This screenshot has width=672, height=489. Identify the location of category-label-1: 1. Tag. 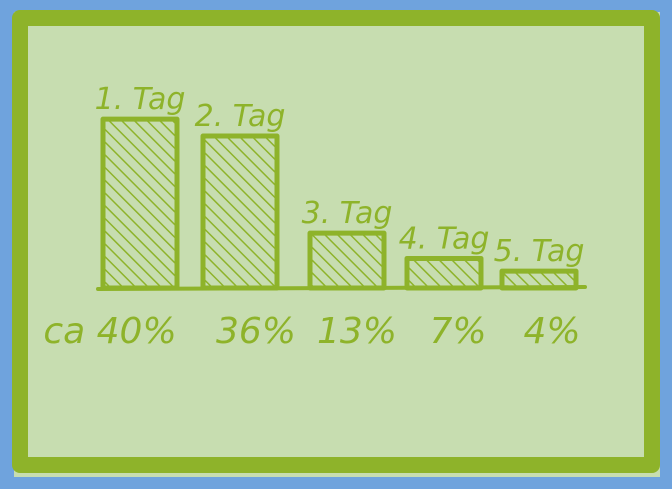
(140, 99).